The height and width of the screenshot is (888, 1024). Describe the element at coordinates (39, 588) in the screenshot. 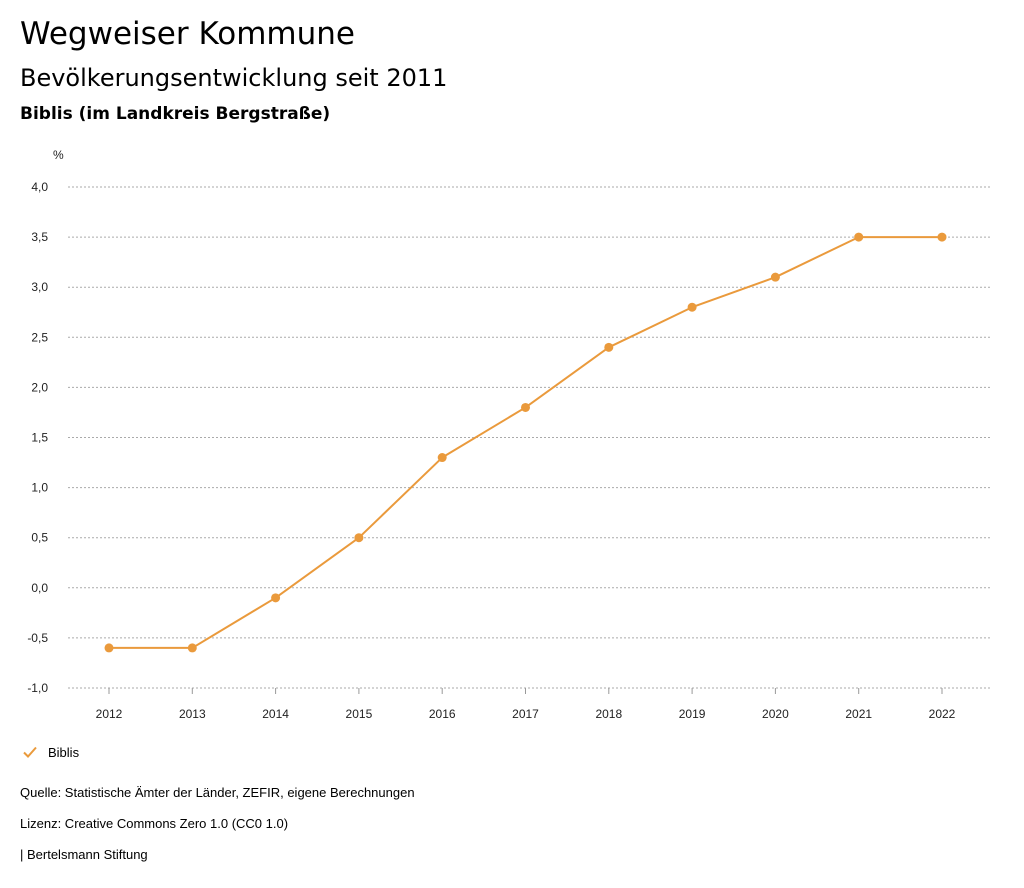

I see `y-tick-label: 0,0` at that location.